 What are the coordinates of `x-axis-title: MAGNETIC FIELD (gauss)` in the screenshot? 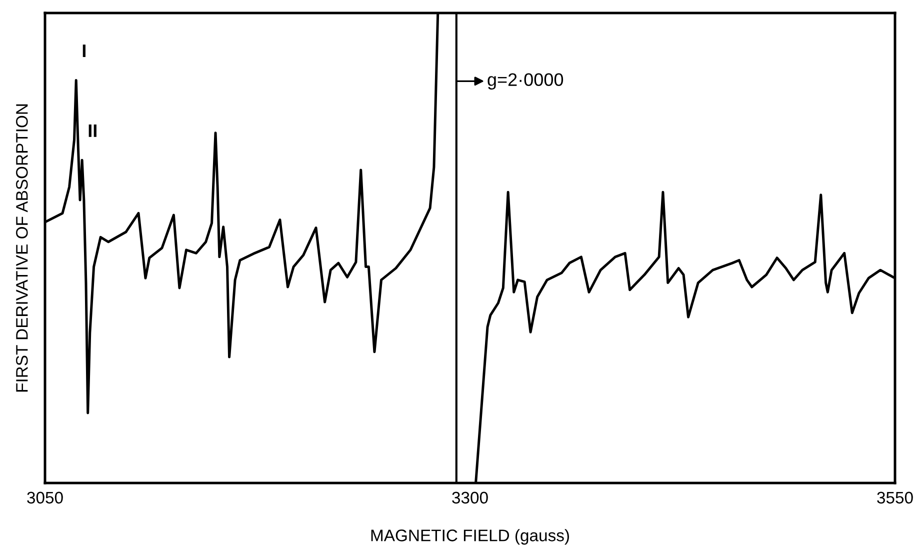 It's located at (470, 537).